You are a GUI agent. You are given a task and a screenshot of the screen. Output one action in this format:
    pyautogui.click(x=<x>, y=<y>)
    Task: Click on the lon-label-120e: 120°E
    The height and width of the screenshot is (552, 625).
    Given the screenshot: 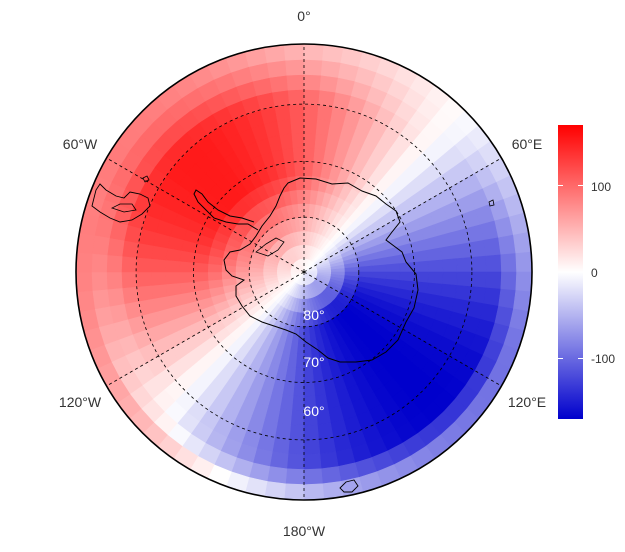 What is the action you would take?
    pyautogui.click(x=527, y=402)
    